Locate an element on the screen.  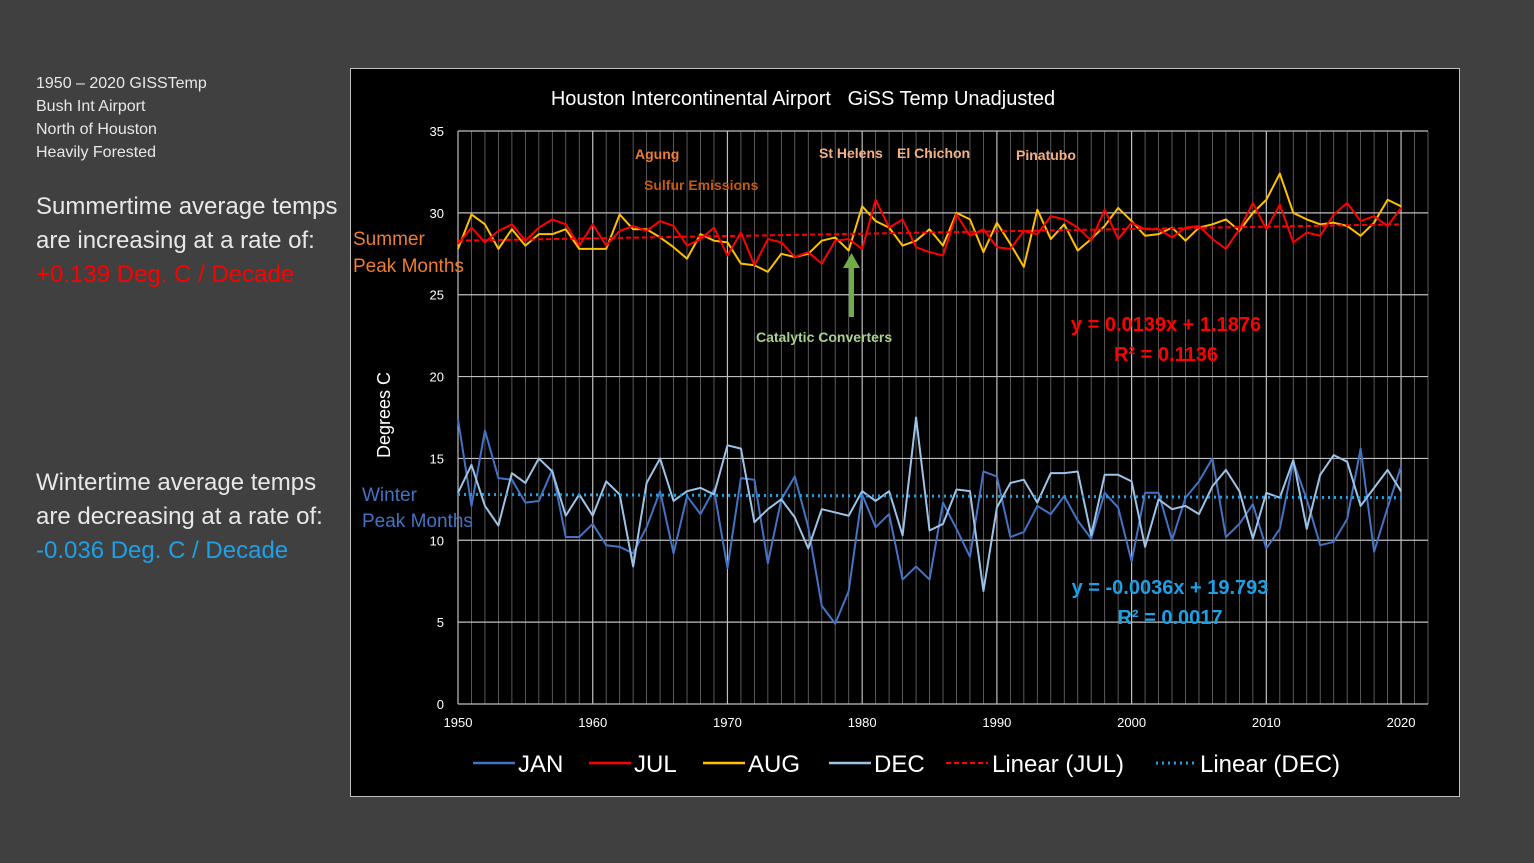
legend-label-linear-dec: Linear (DEC) is located at coordinates (1270, 764).